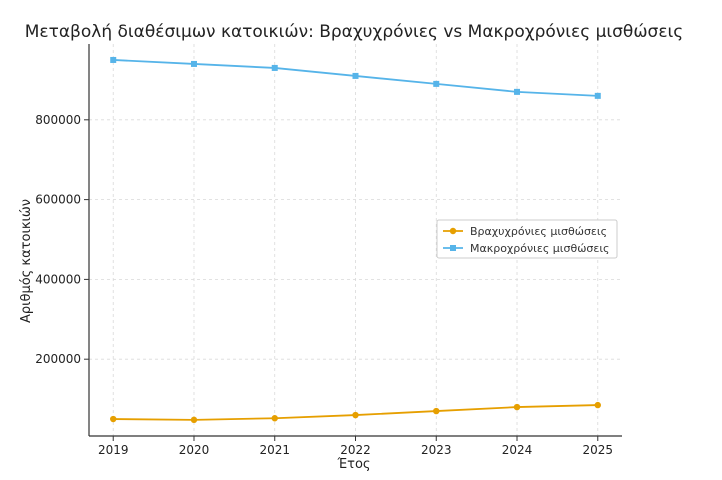 The width and height of the screenshot is (722, 480). Describe the element at coordinates (540, 248) in the screenshot. I see `legend-label: Μακροχρόνιες μισθώσεις` at that location.